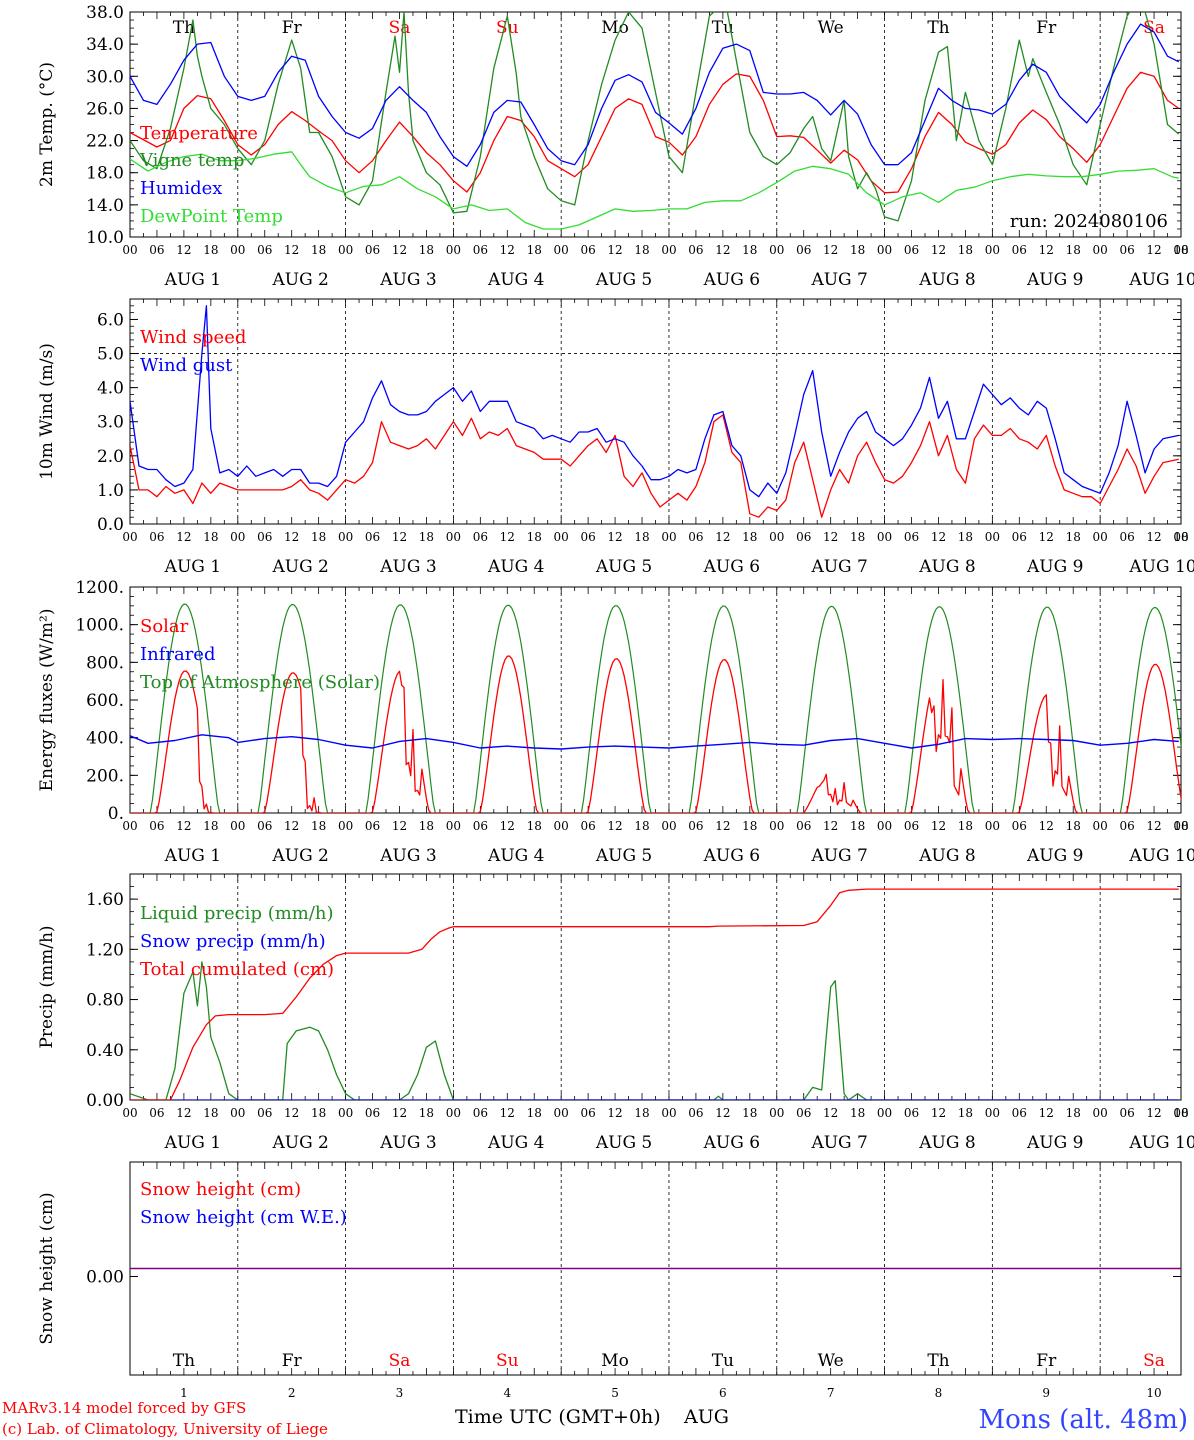 The image size is (1194, 1440). I want to click on y-tick-label: 18.0, so click(105, 174).